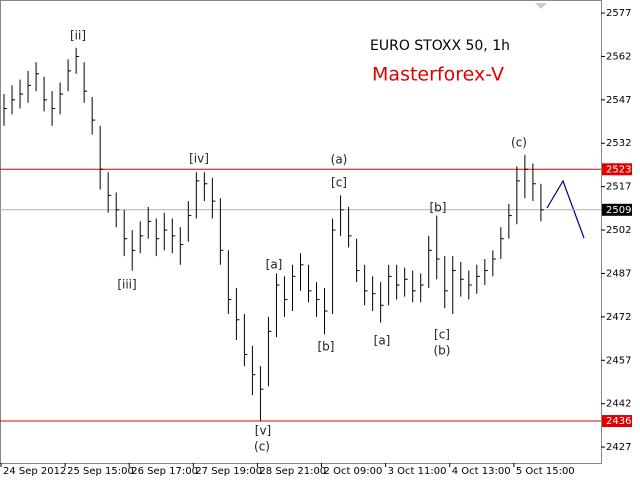 The height and width of the screenshot is (480, 640). Describe the element at coordinates (442, 351) in the screenshot. I see `wave-label: (b)` at that location.